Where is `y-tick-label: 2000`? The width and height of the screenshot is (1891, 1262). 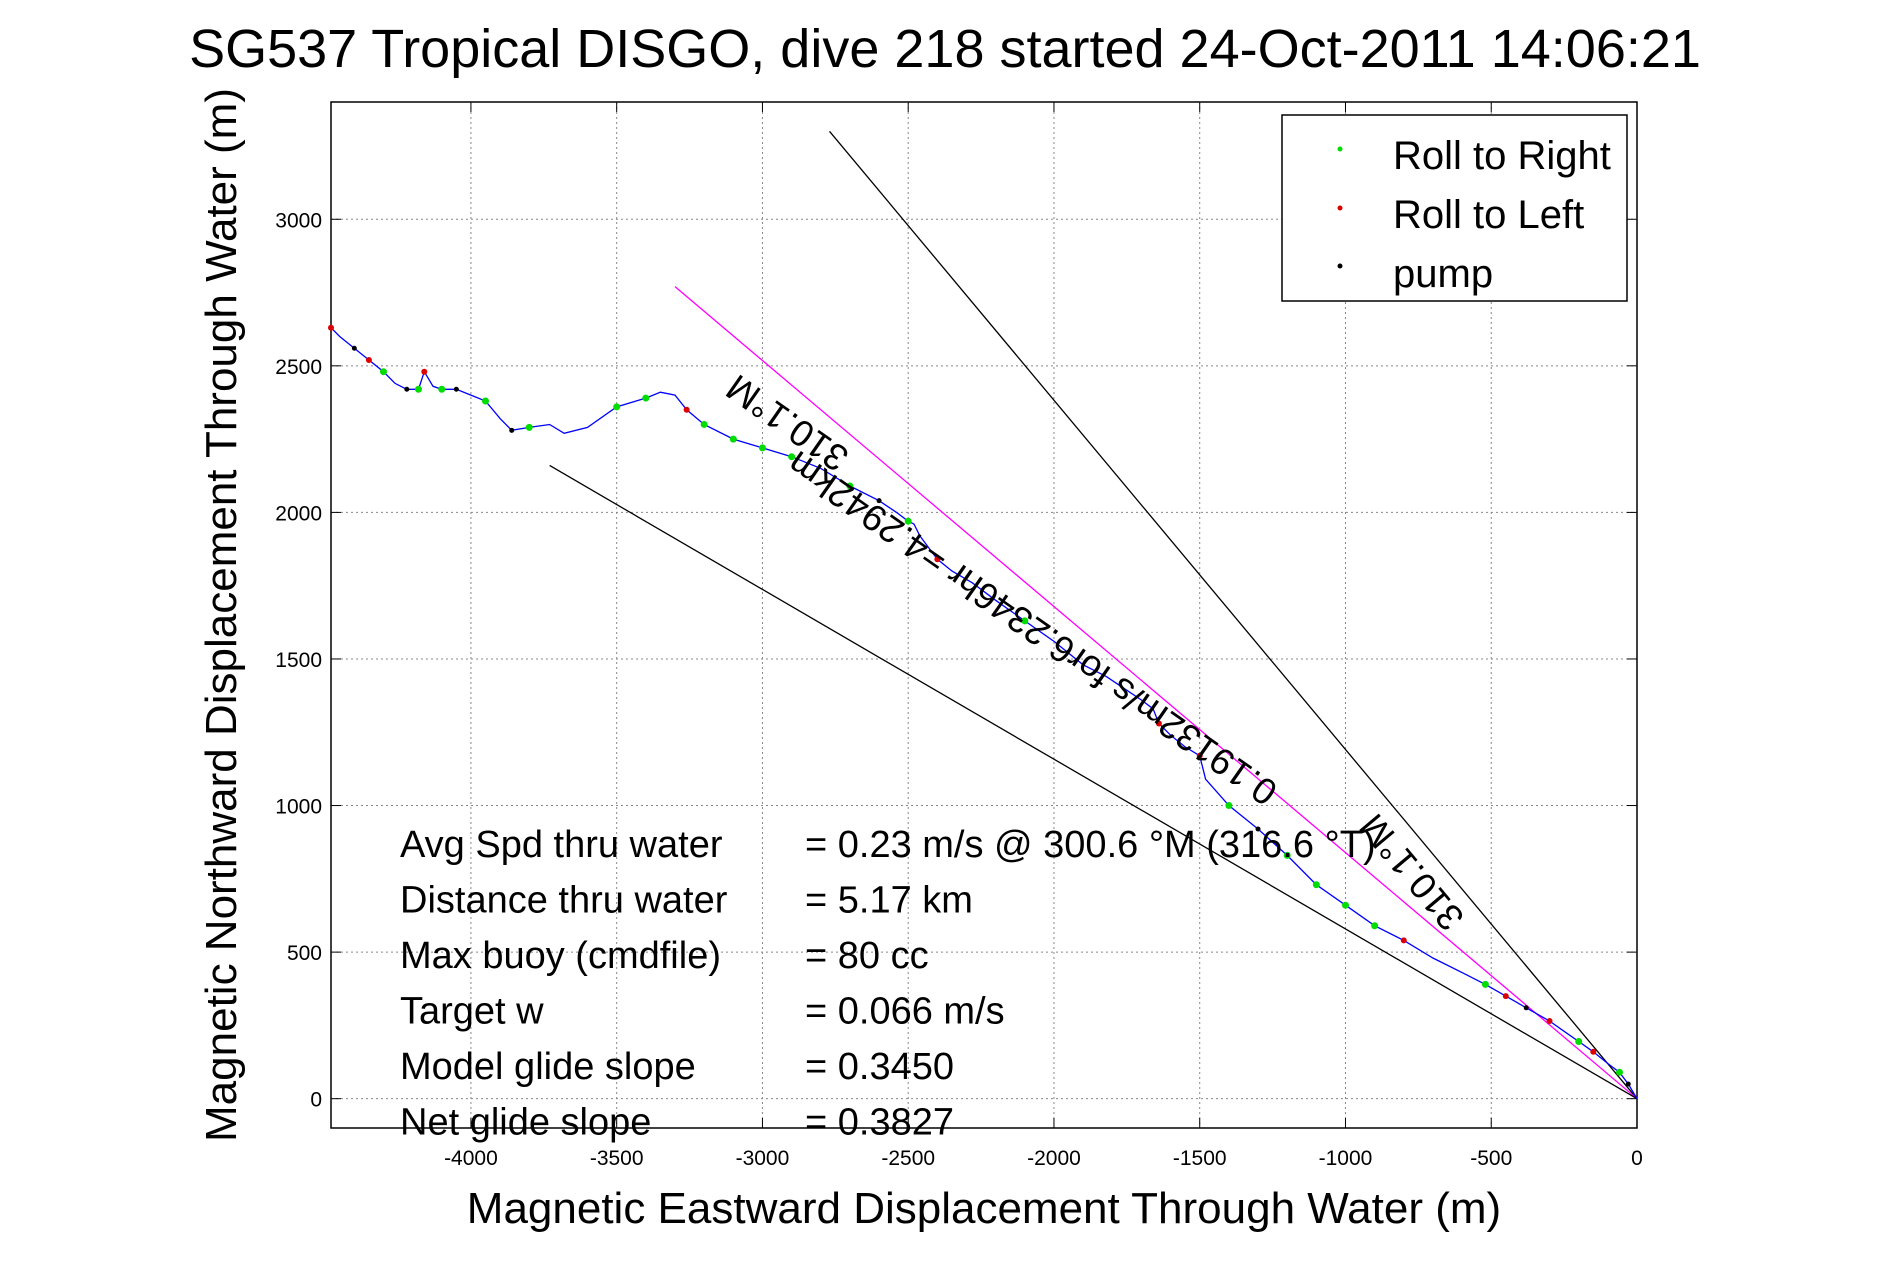 y-tick-label: 2000 is located at coordinates (298, 513).